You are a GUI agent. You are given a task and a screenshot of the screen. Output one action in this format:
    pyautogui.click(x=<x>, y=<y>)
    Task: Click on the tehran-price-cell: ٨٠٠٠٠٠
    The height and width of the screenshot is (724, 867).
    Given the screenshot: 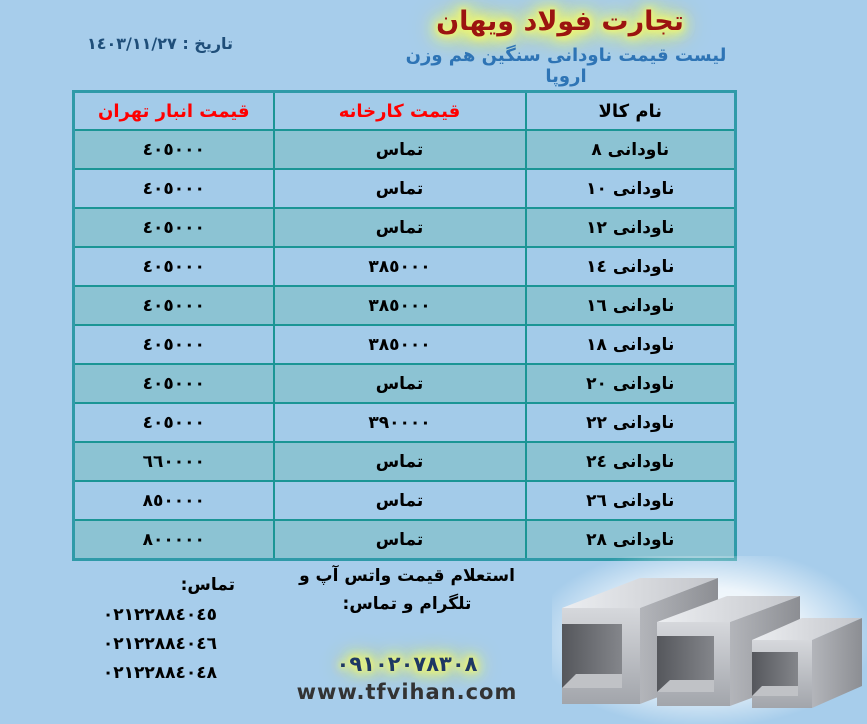 What is the action you would take?
    pyautogui.click(x=173, y=540)
    